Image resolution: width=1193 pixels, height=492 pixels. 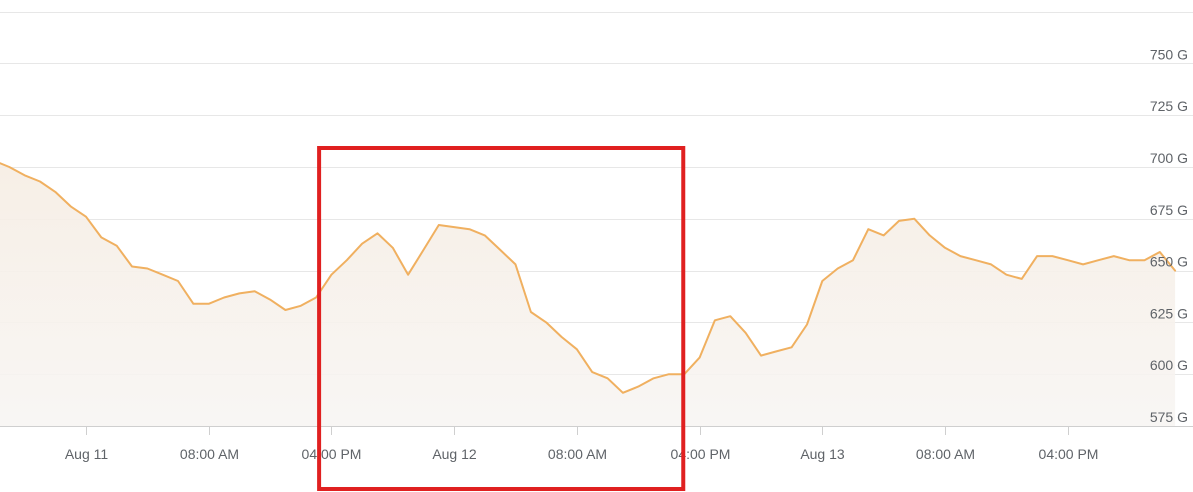 I want to click on x-tick-label: Aug 13, so click(x=822, y=454).